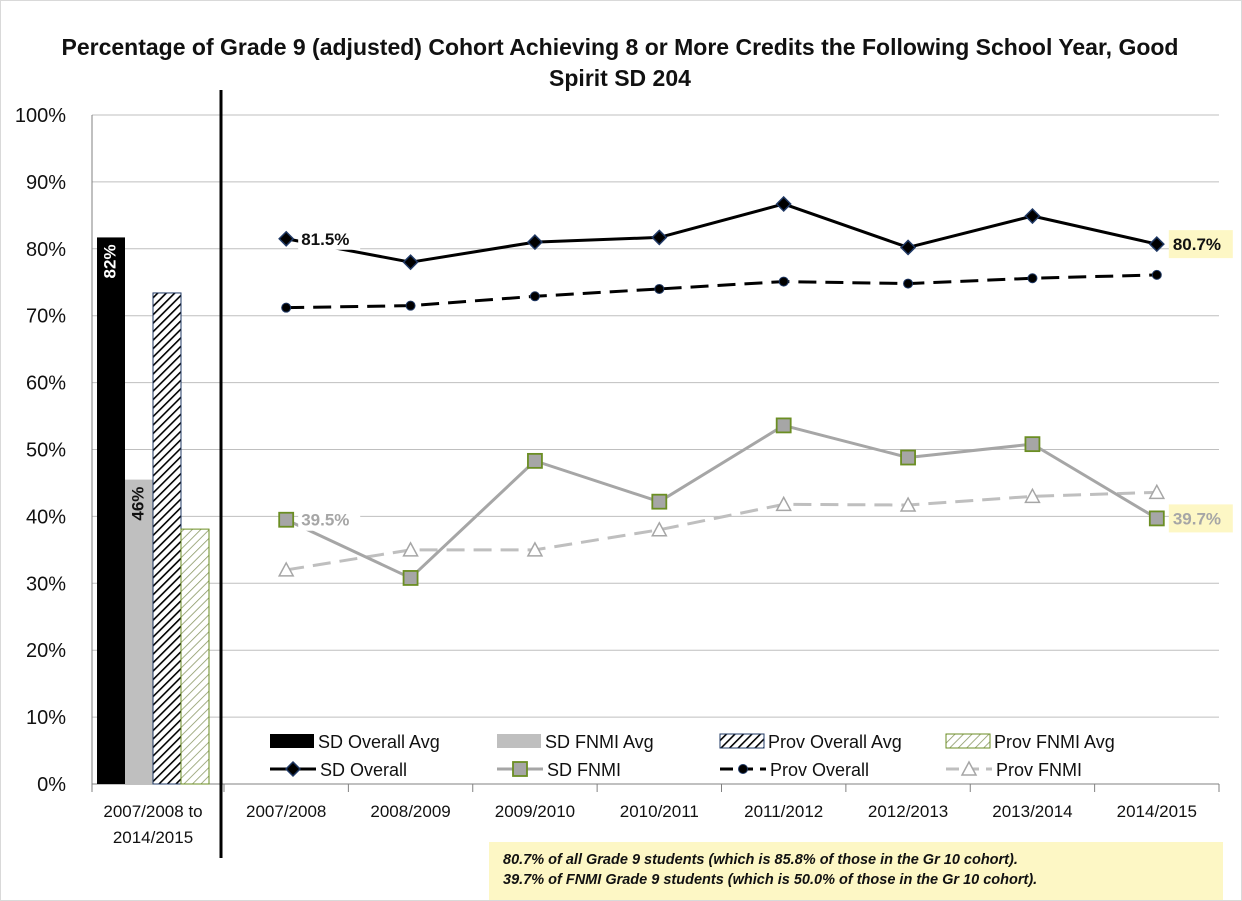 This screenshot has width=1242, height=901. Describe the element at coordinates (783, 811) in the screenshot. I see `x-tick-label: 2011/2012` at that location.